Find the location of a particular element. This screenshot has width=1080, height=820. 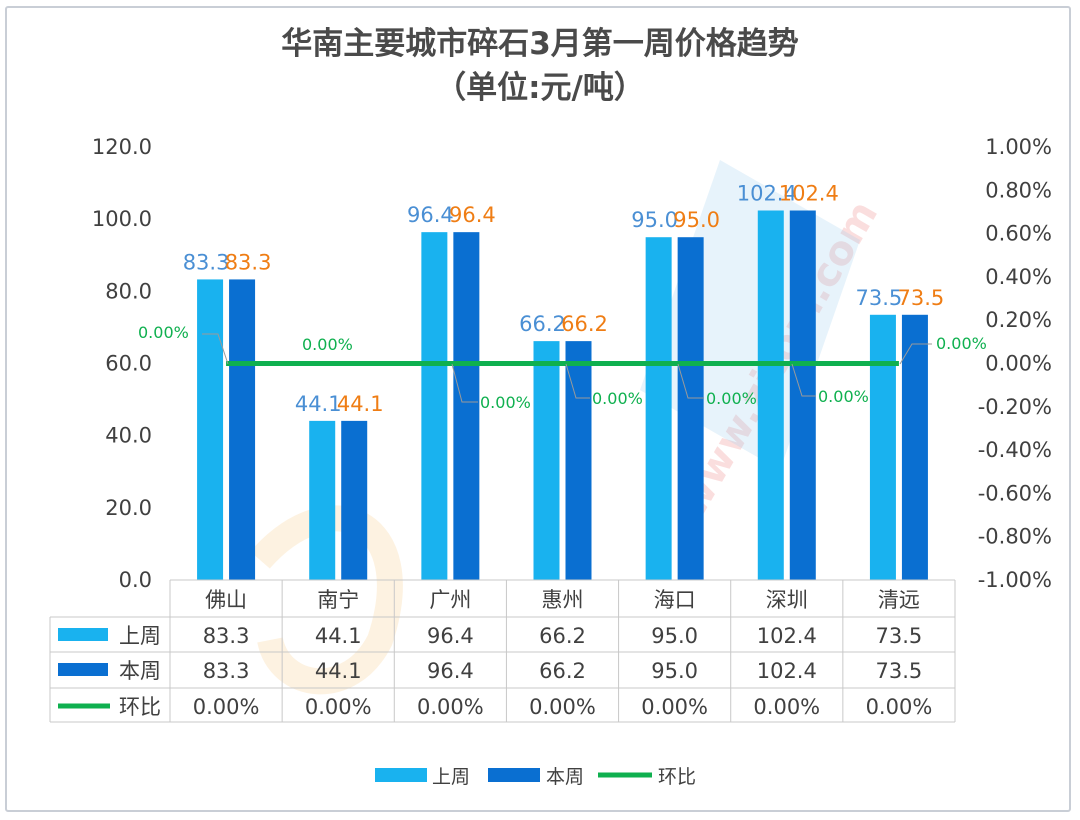

data-label-prev-week: 95.0 is located at coordinates (654, 220).